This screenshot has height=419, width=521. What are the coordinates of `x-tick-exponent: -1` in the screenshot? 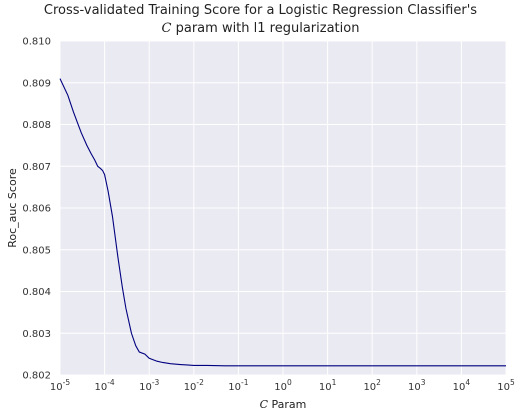 It's located at (245, 382).